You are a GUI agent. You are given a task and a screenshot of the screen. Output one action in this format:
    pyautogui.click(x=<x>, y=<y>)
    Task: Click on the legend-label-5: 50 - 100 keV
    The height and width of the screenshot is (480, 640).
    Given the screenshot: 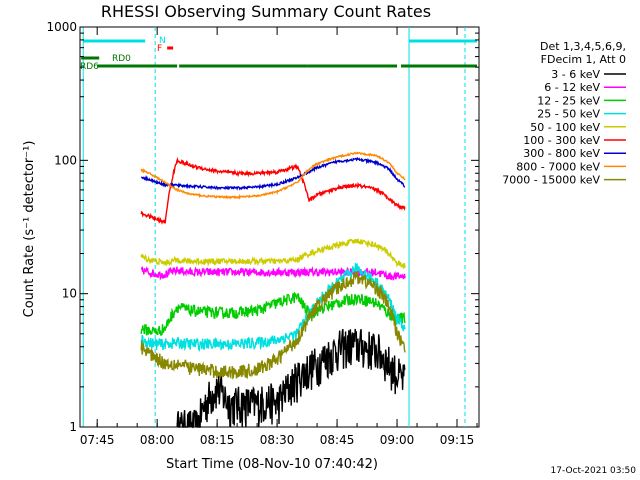 What is the action you would take?
    pyautogui.click(x=565, y=127)
    